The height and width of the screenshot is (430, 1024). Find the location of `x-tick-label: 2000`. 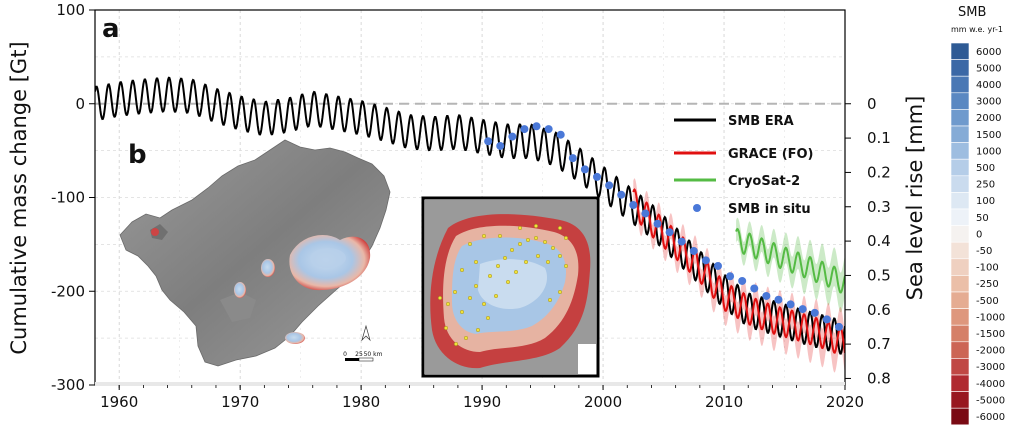

x-tick-label: 2000 is located at coordinates (603, 402).